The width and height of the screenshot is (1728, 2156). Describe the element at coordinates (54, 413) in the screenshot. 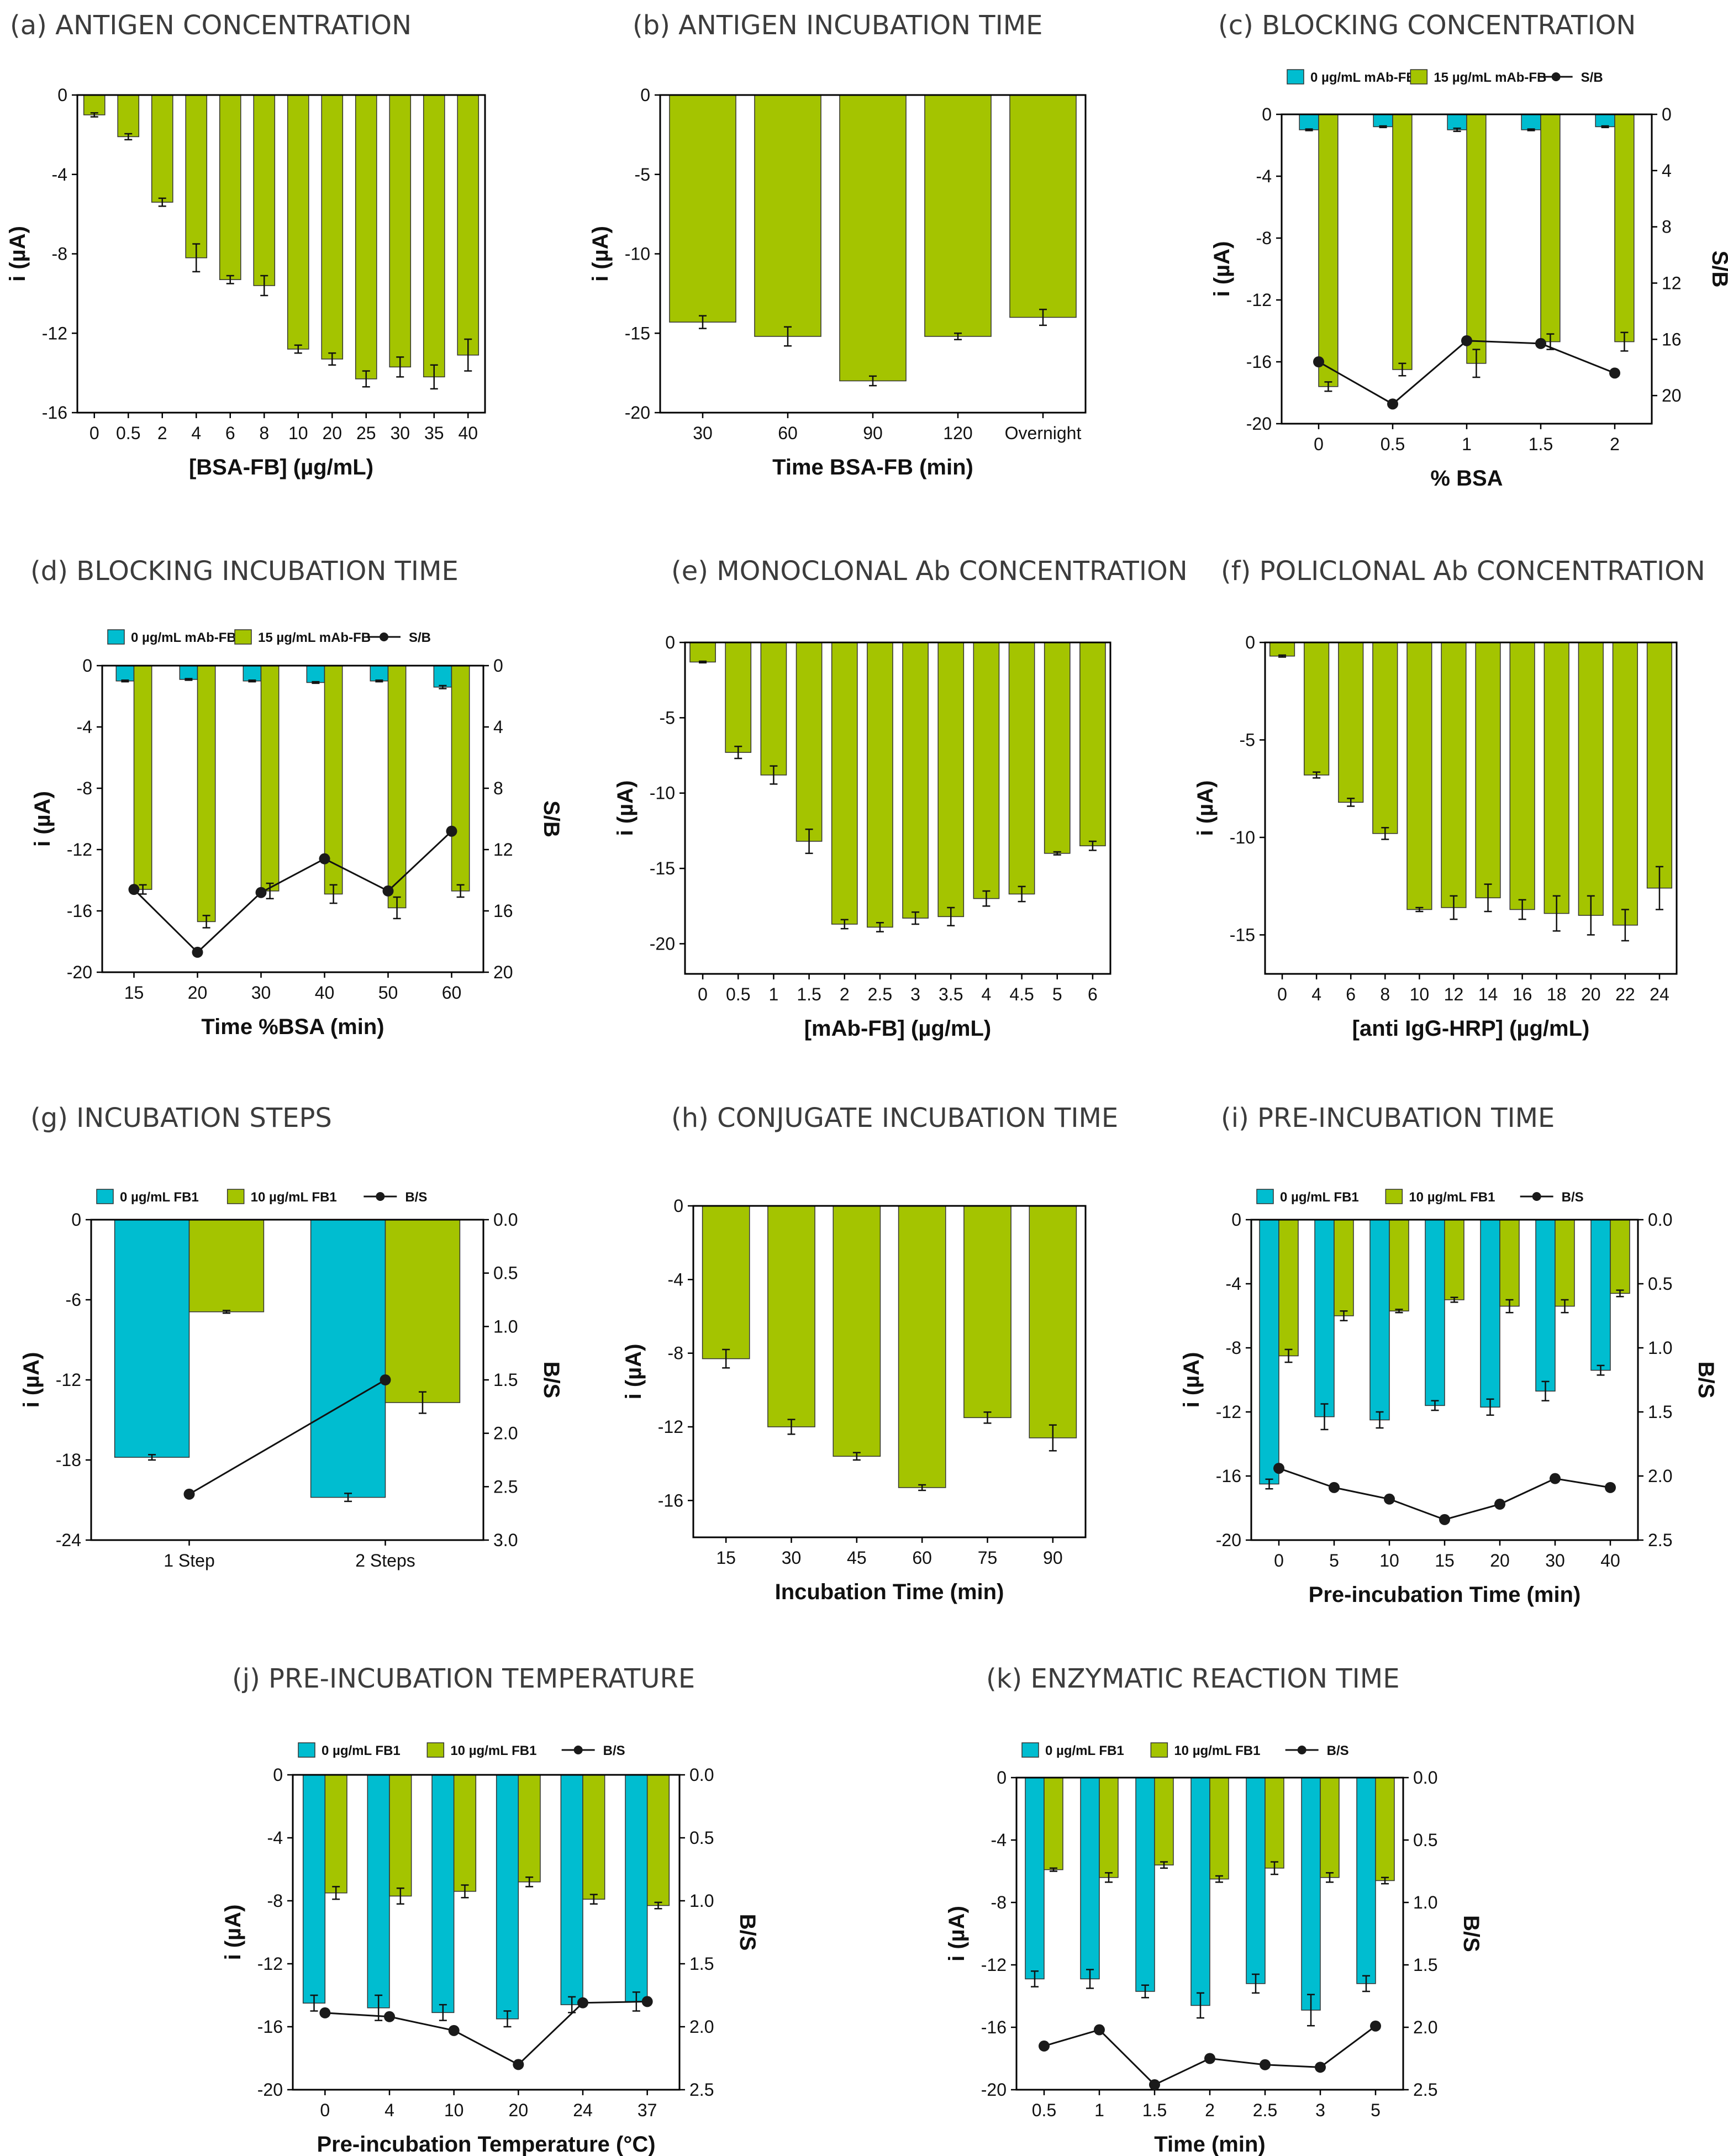

I see `y-tick-label: -16` at that location.